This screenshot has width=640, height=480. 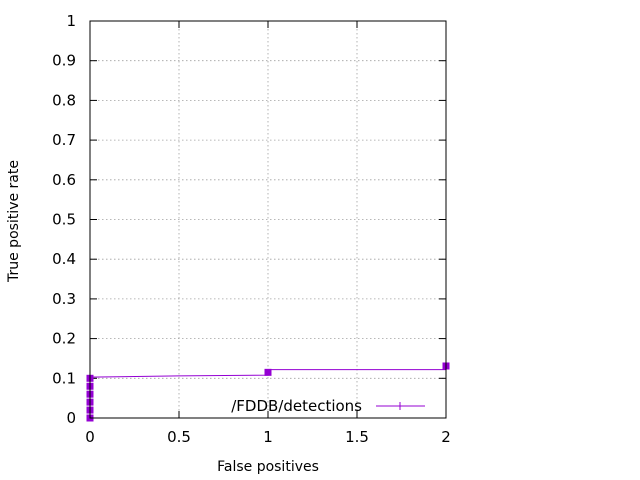 What do you see at coordinates (64, 378) in the screenshot?
I see `y-tick-label: 0.1` at bounding box center [64, 378].